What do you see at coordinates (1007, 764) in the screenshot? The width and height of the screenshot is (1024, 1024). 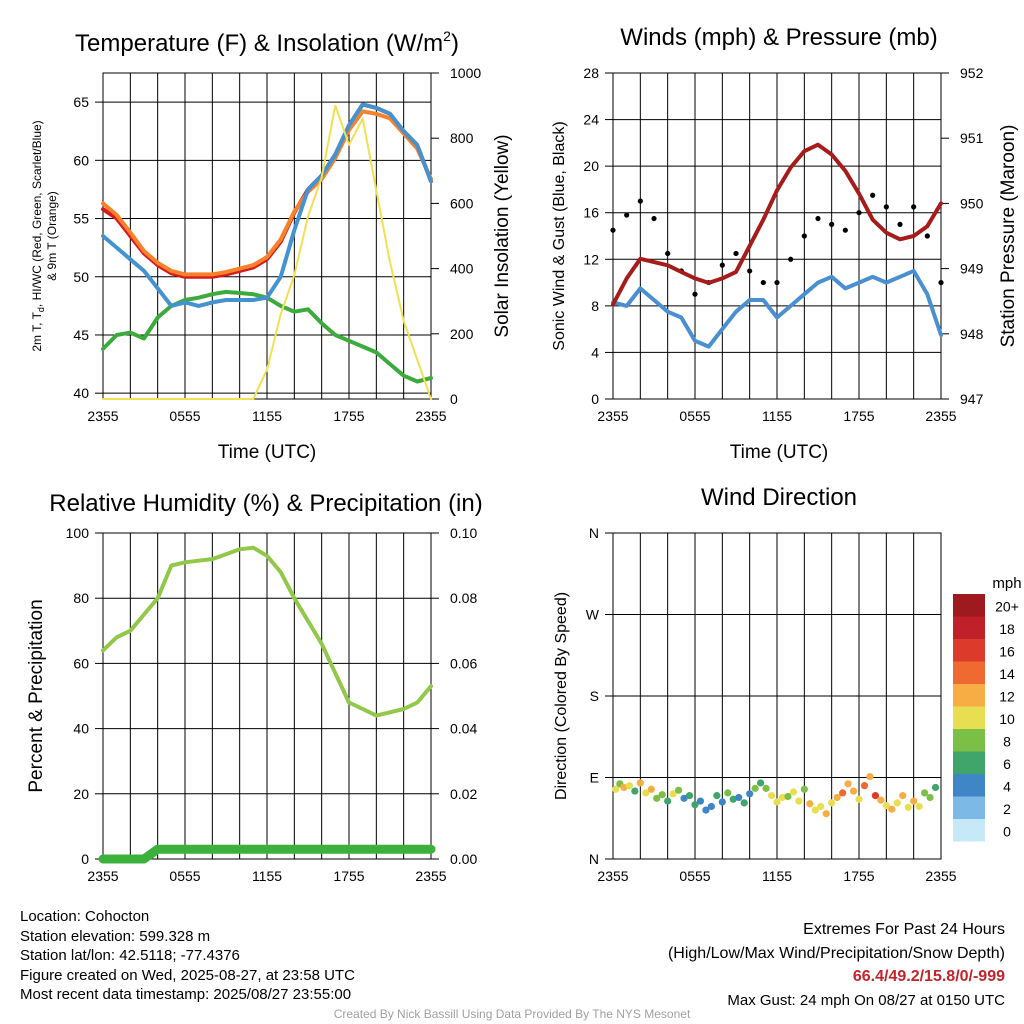 I see `legend-label: 6` at bounding box center [1007, 764].